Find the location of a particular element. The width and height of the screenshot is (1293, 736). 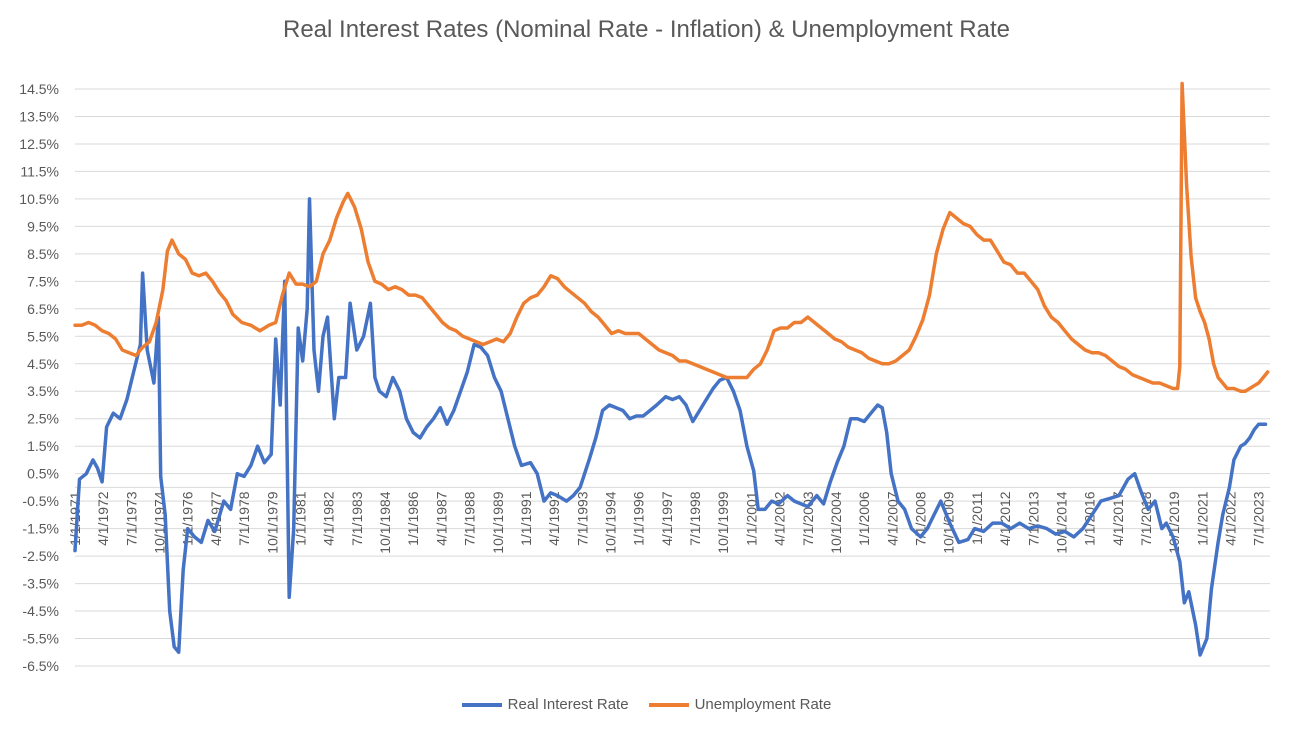

x-tick-label: 4/1/1992 is located at coordinates (554, 518).